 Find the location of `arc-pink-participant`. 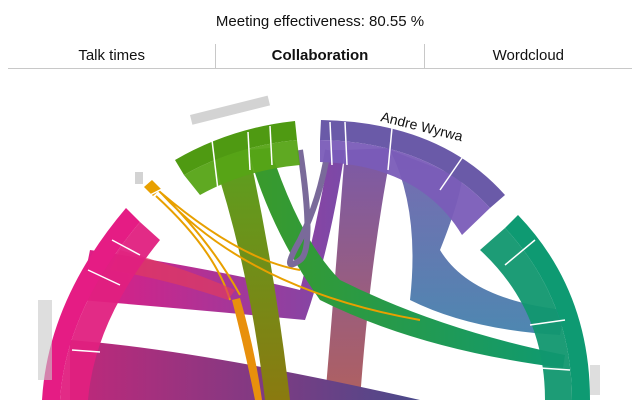

arc-pink-participant is located at coordinates (91, 304).